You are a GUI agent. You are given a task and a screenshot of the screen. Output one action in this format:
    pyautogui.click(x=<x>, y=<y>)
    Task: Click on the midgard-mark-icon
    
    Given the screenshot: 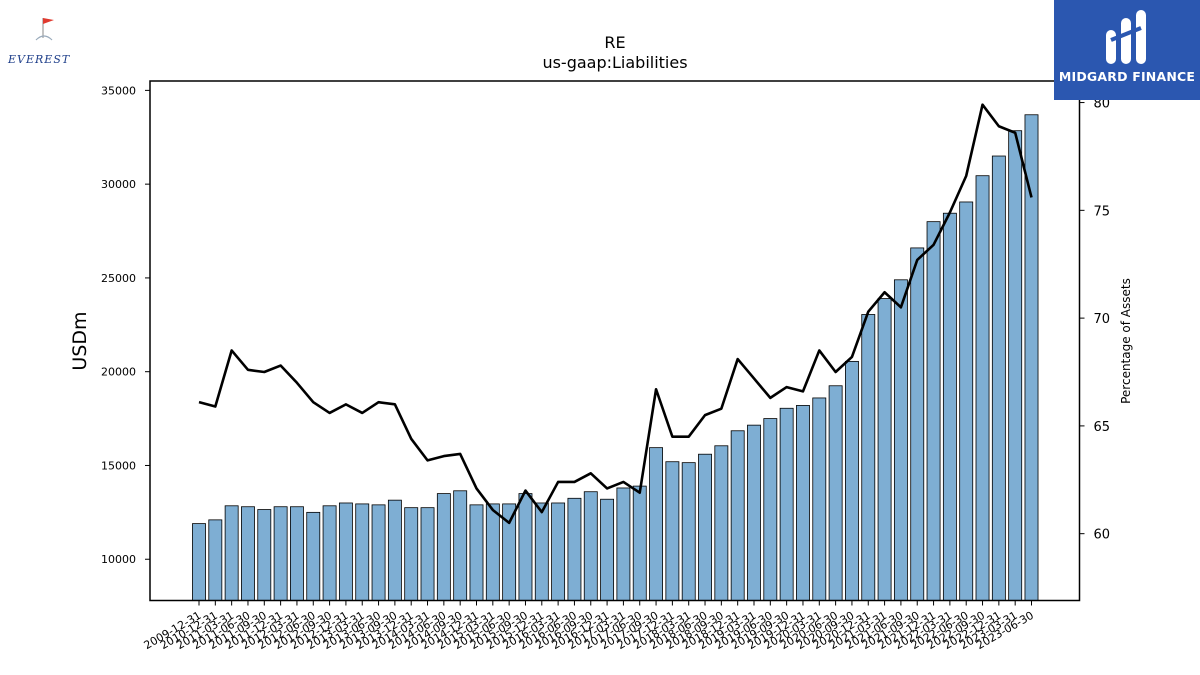 What is the action you would take?
    pyautogui.click(x=1126, y=37)
    